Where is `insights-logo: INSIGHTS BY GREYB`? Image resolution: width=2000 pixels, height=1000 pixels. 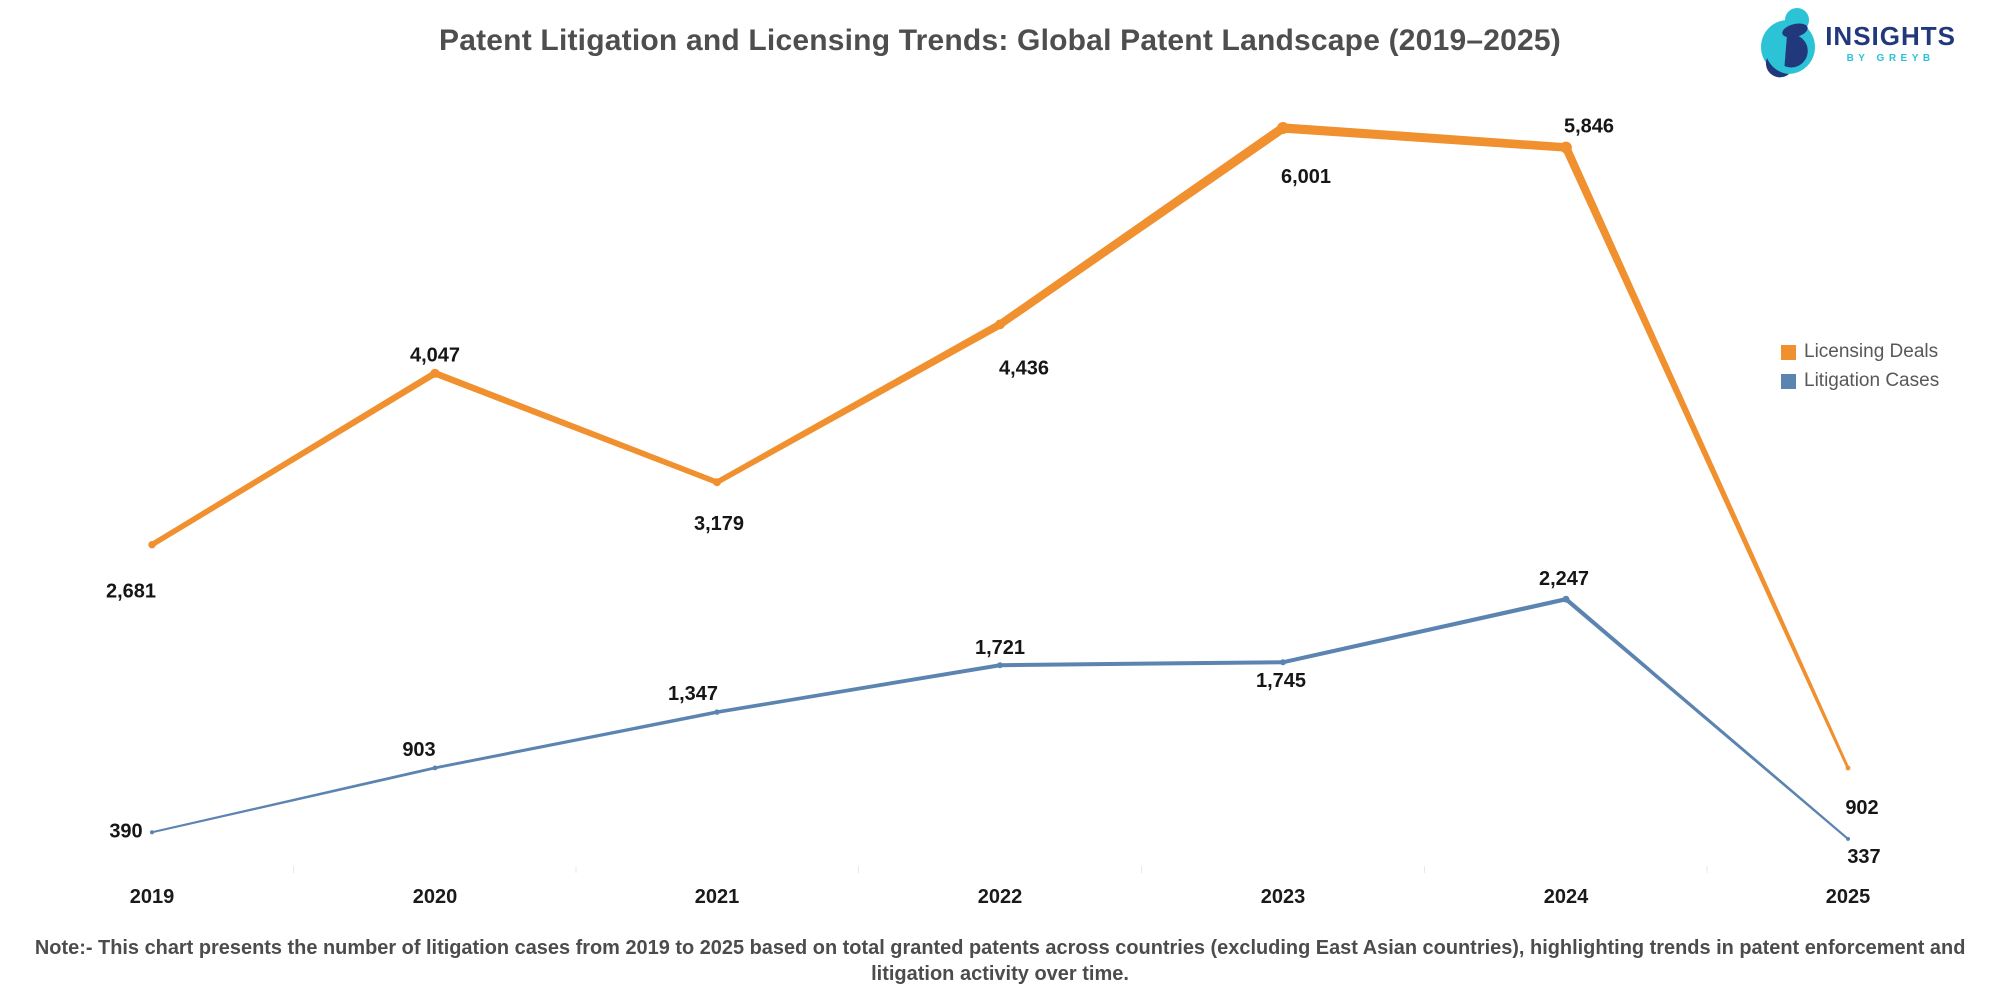 insights-logo: INSIGHTS BY GREYB is located at coordinates (1856, 43).